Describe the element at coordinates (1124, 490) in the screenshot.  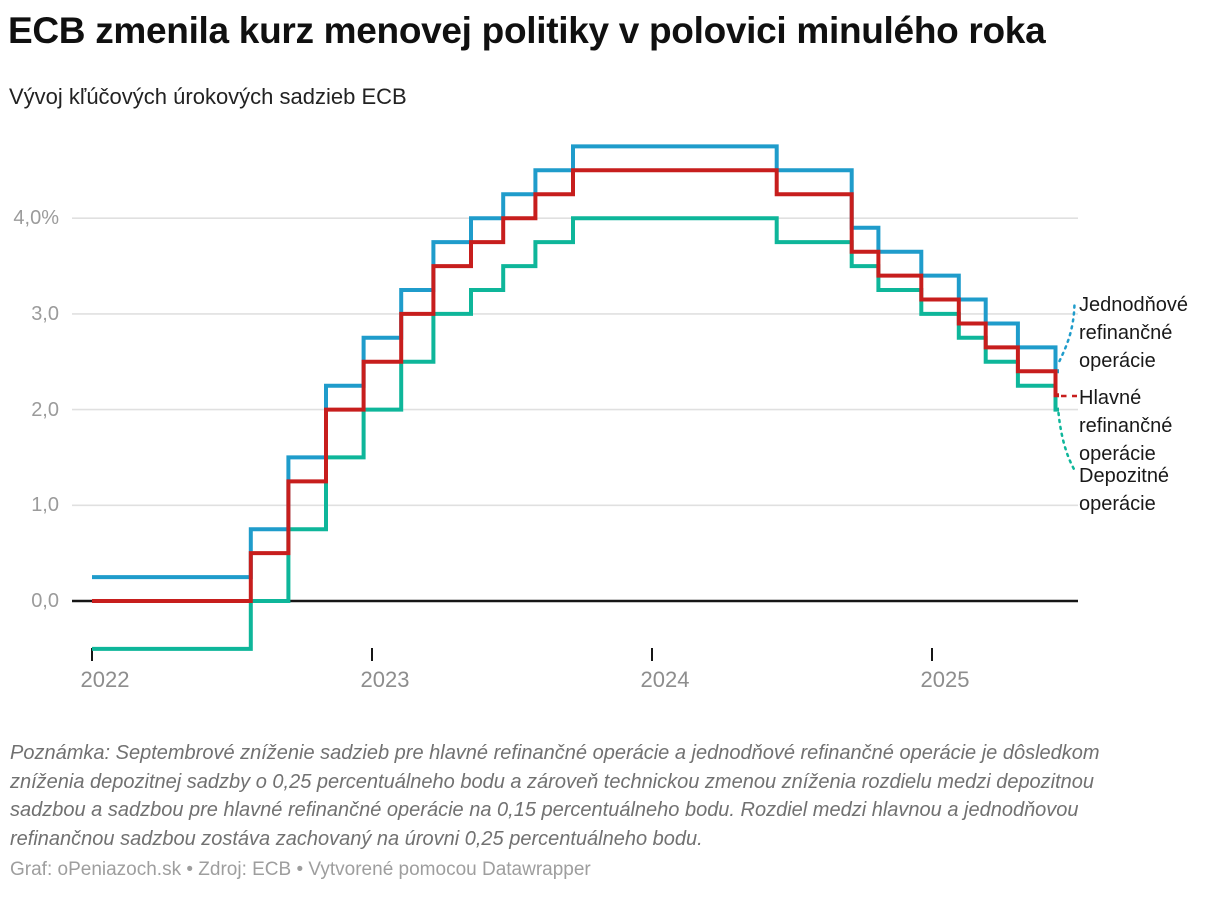
I see `series-label-2: Depozitné operácie` at that location.